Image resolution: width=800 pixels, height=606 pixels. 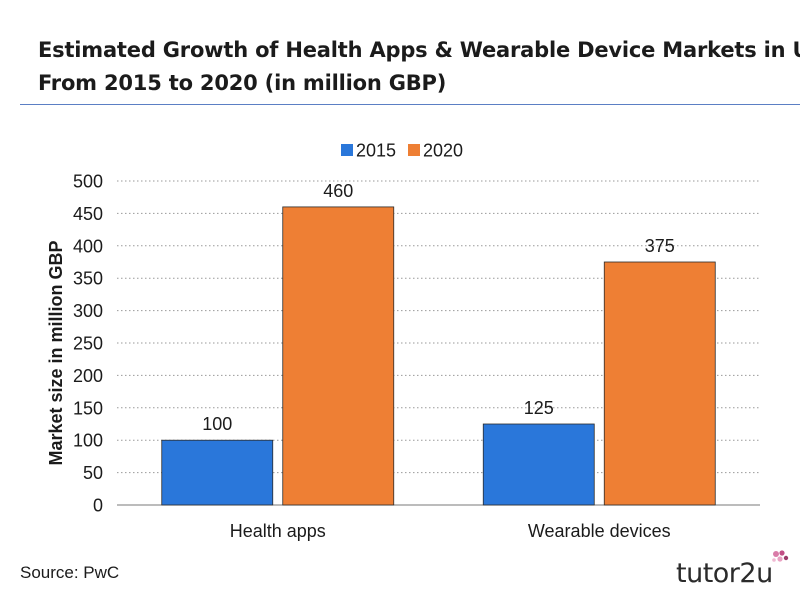 What do you see at coordinates (70, 572) in the screenshot?
I see `source-note: Source: PwC` at bounding box center [70, 572].